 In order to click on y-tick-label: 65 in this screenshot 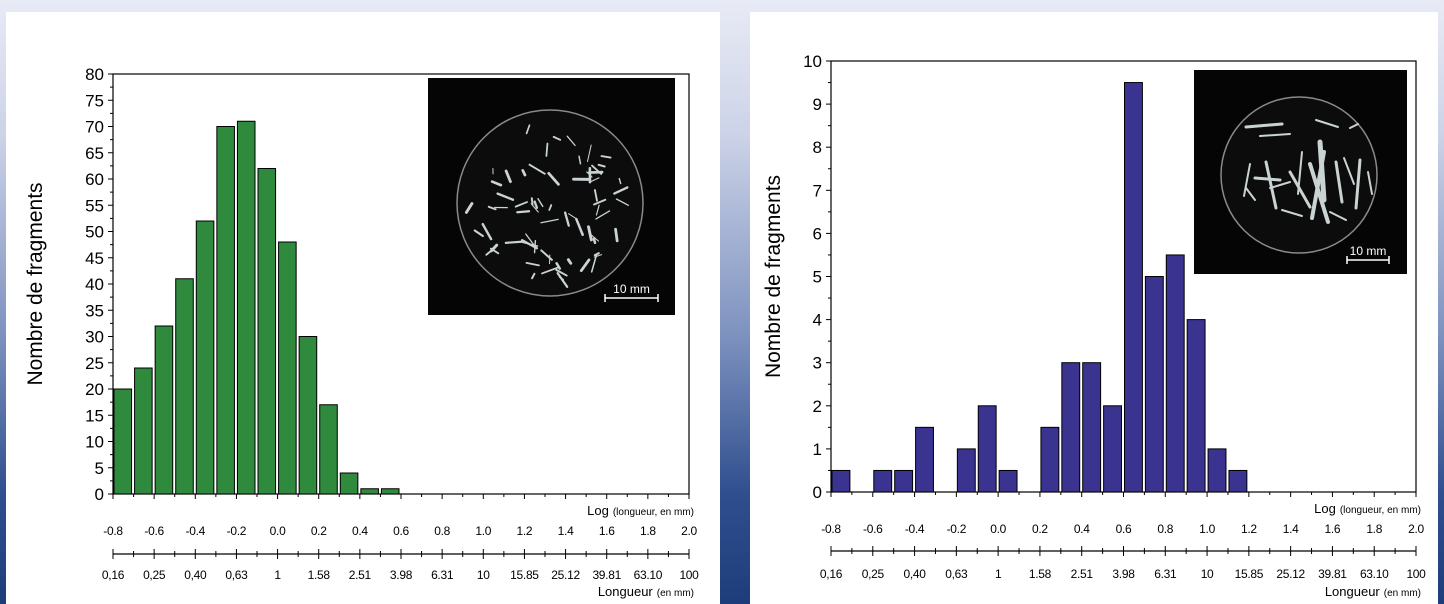, I will do `click(94, 153)`.